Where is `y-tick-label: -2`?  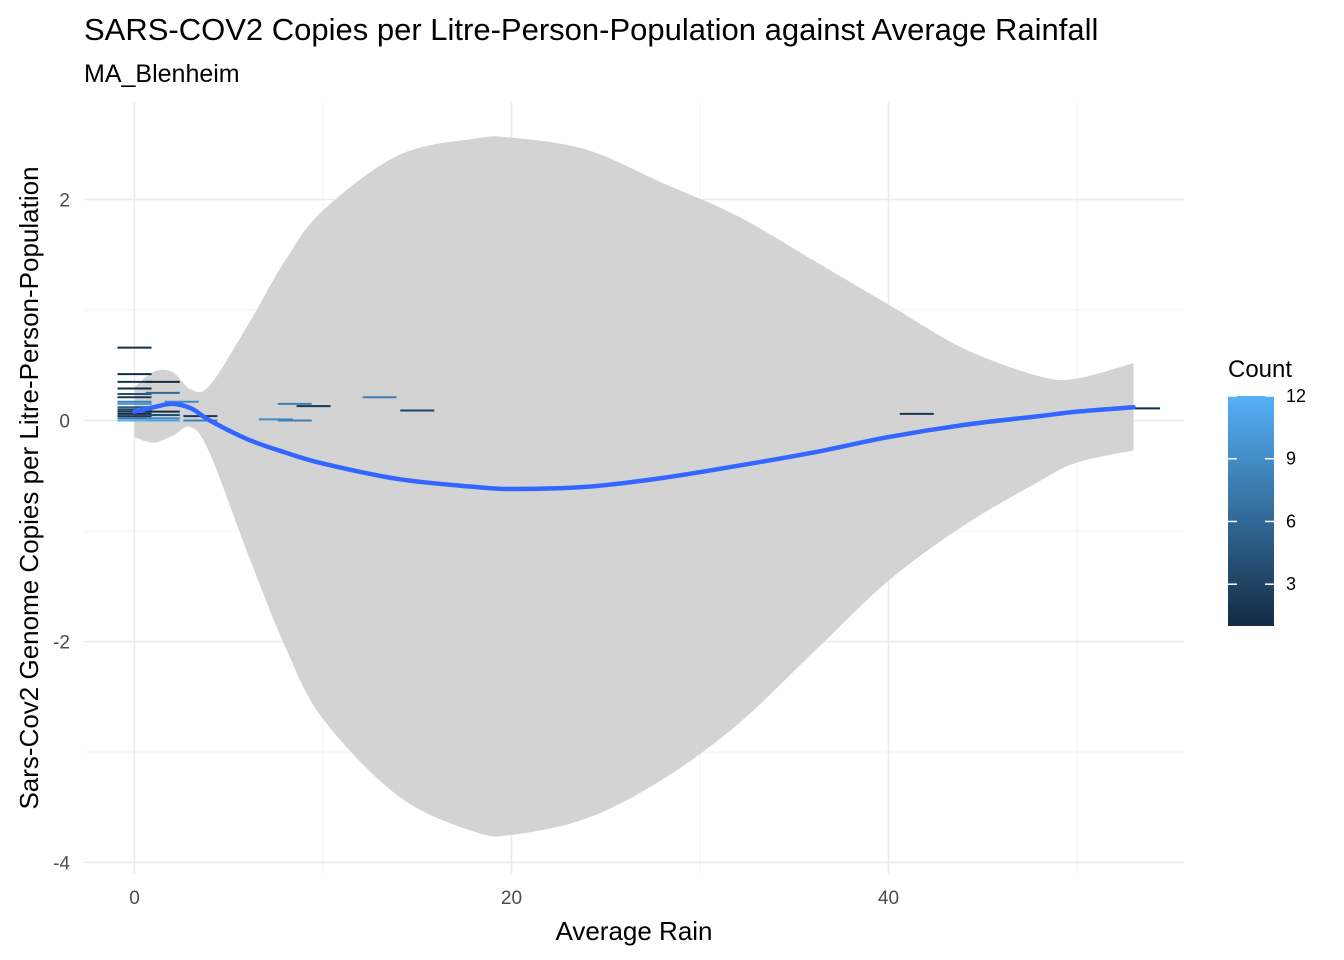 y-tick-label: -2 is located at coordinates (61, 643).